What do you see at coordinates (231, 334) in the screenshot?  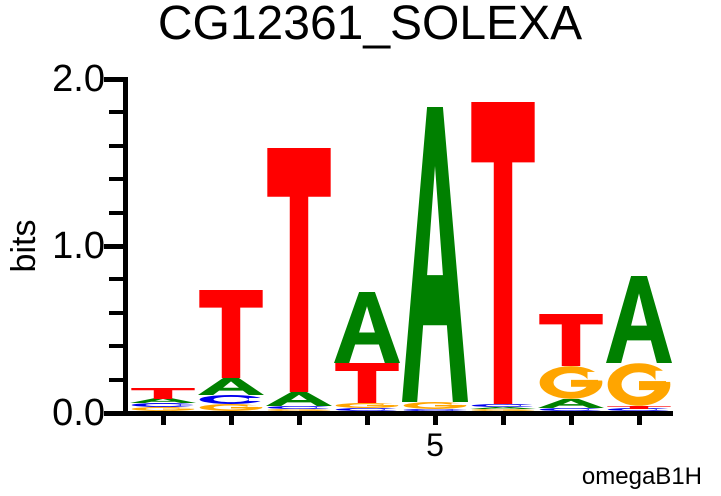 I see `logo-letter-T-pos2` at bounding box center [231, 334].